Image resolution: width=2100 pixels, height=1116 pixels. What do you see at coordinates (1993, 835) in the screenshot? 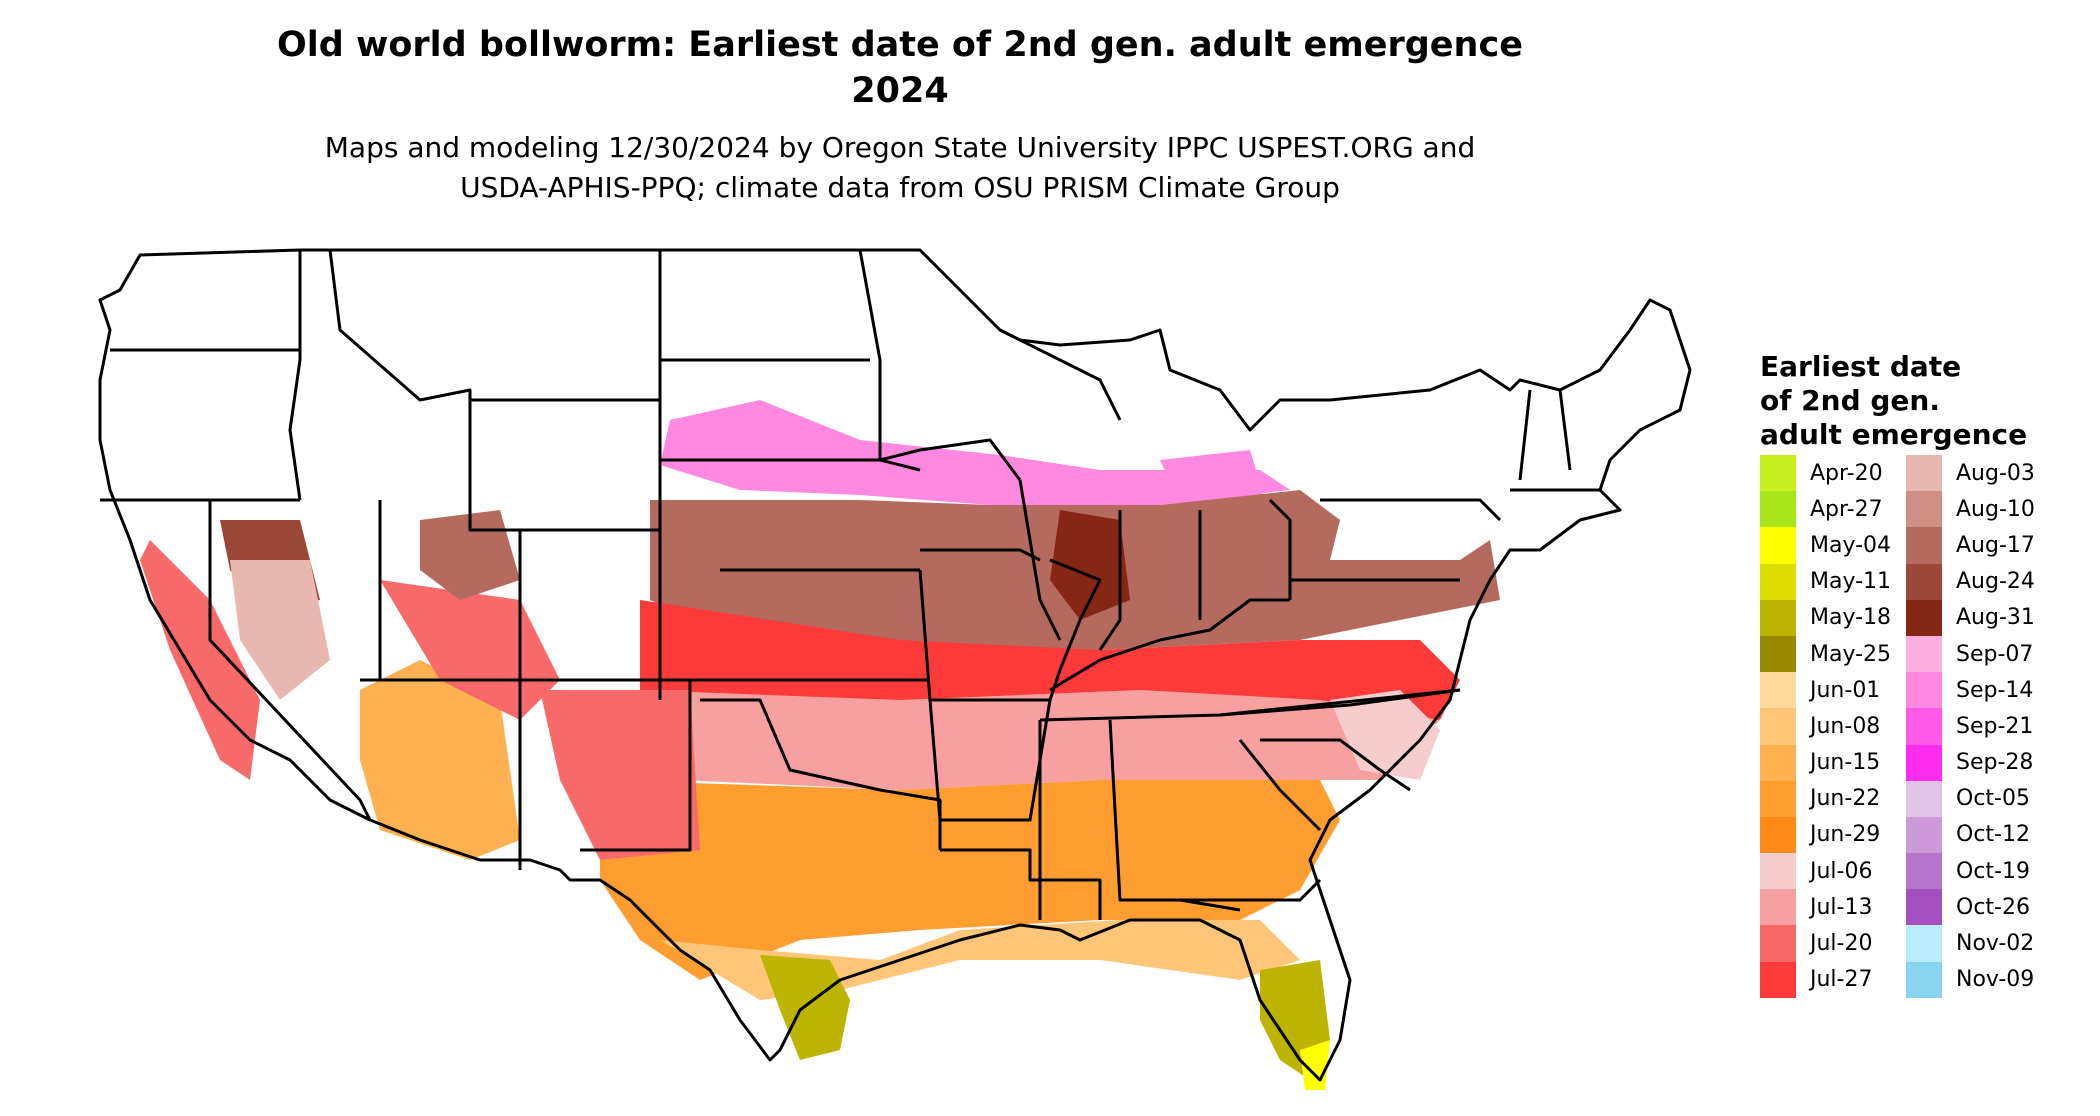
I see `legend-label: Oct-12` at bounding box center [1993, 835].